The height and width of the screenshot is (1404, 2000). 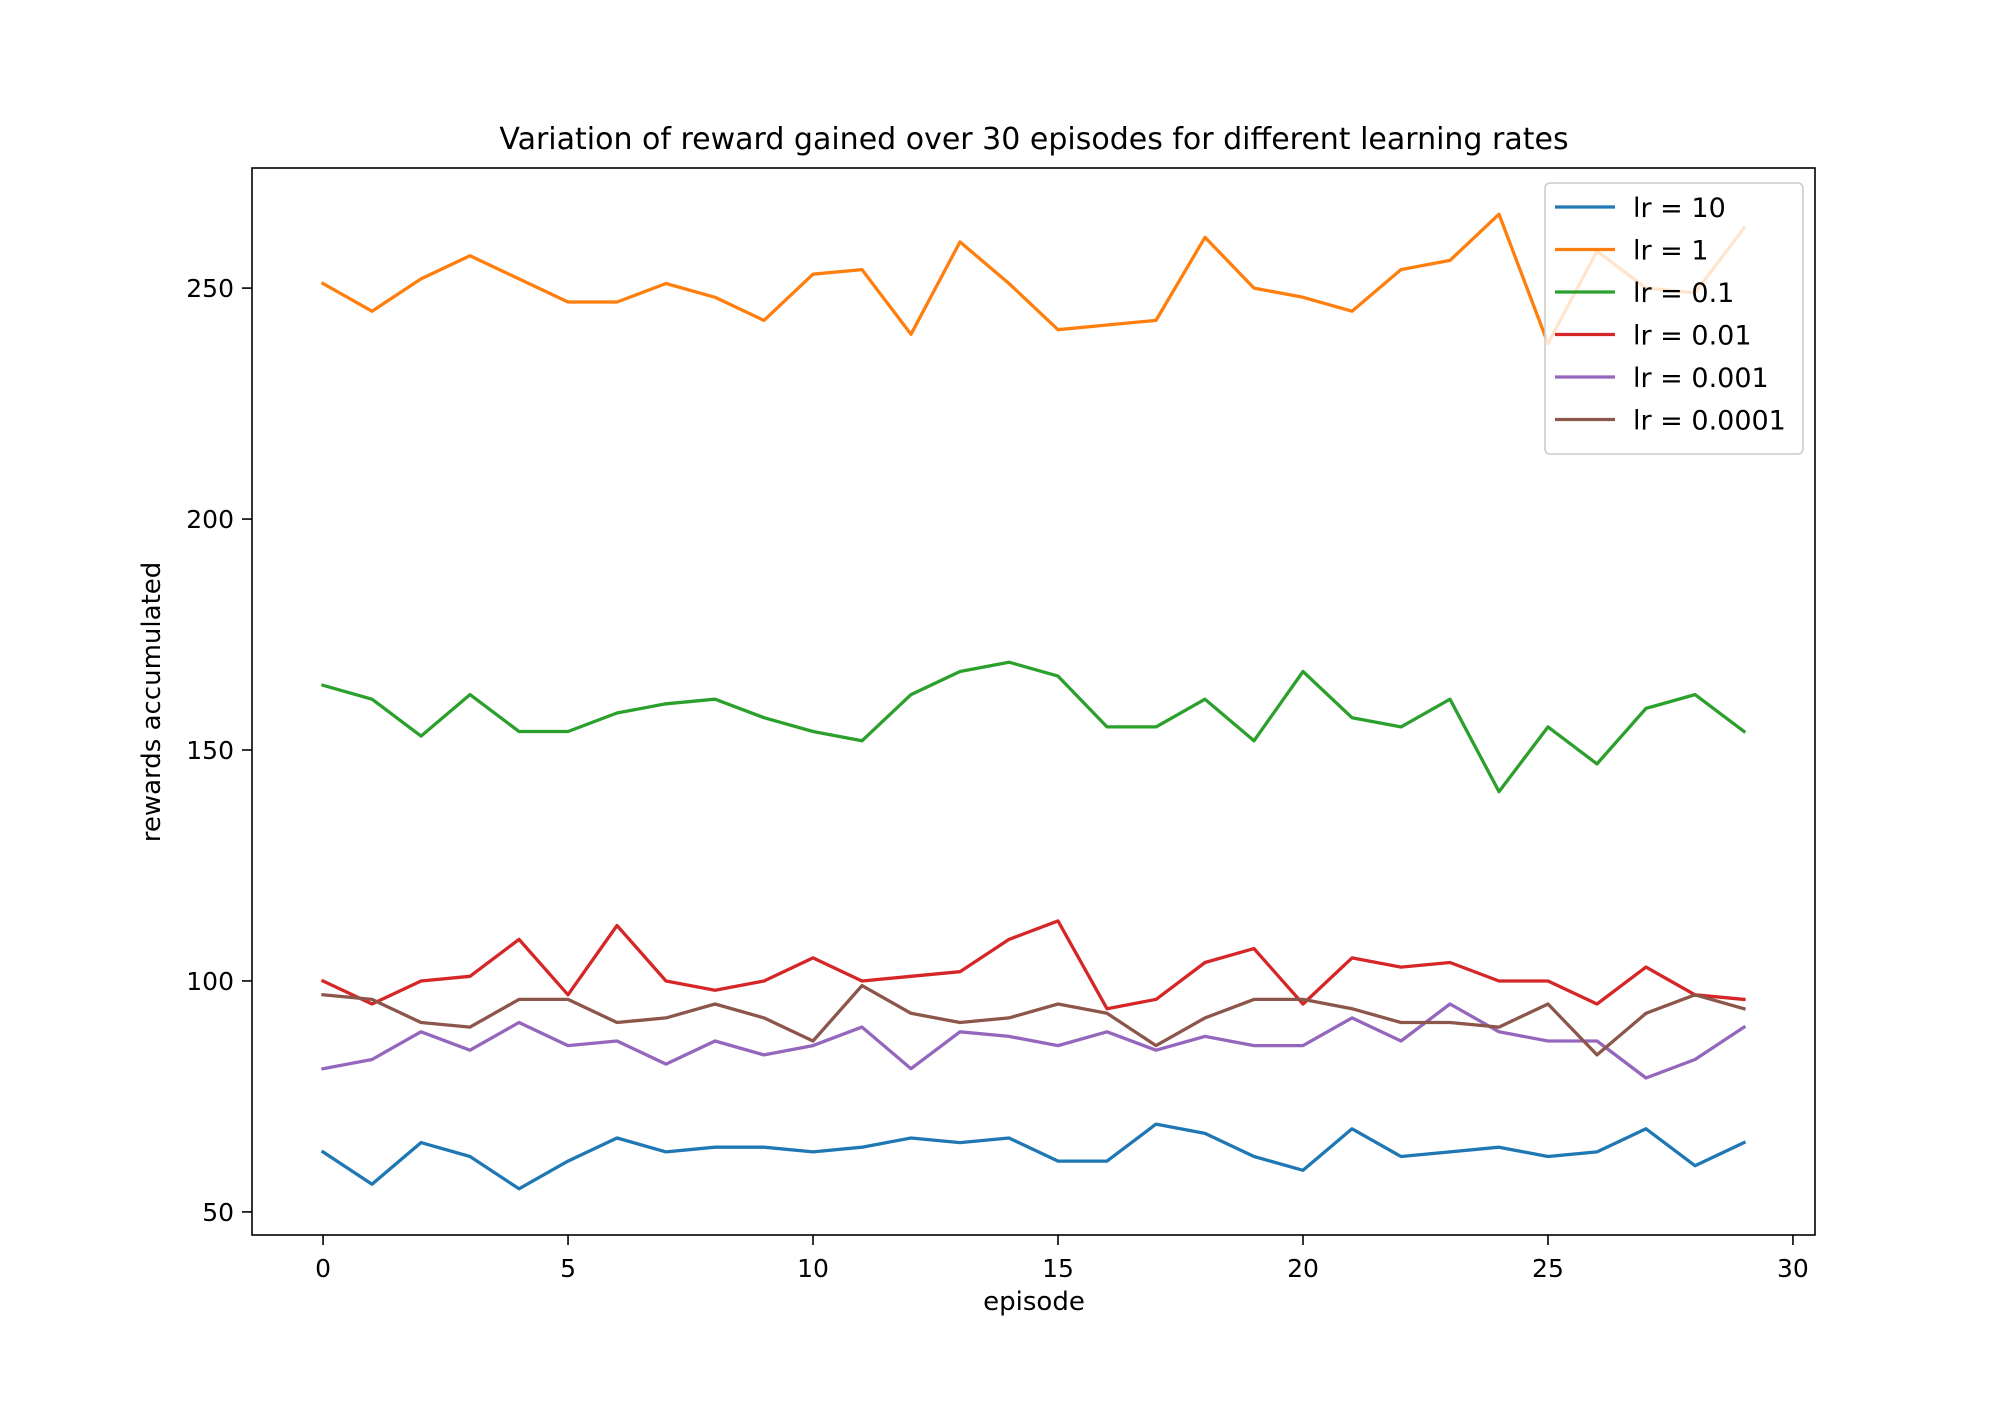 I want to click on x-tick-label: 15, so click(x=1058, y=1268).